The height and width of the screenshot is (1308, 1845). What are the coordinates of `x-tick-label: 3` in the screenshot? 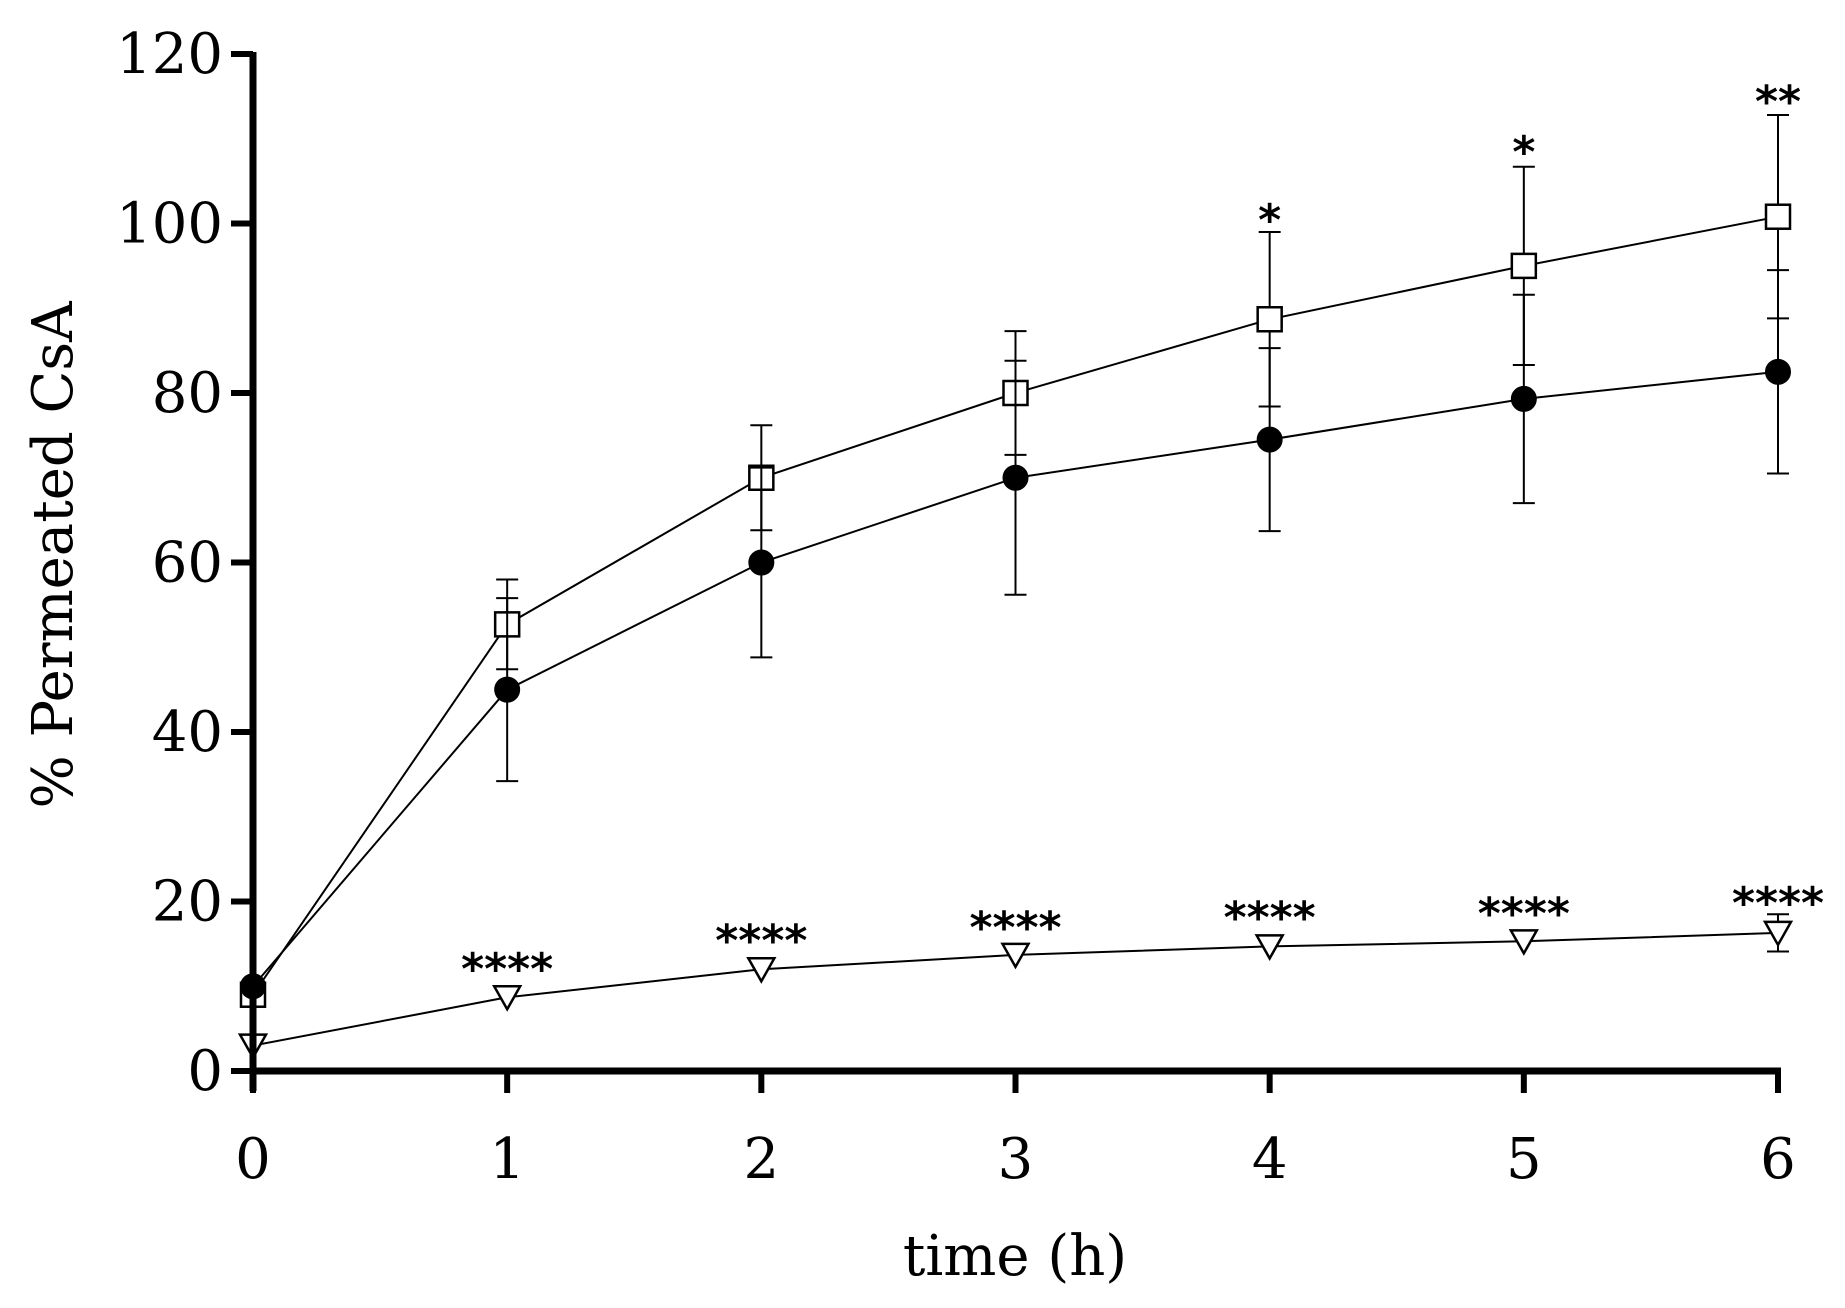 It's located at (1016, 1159).